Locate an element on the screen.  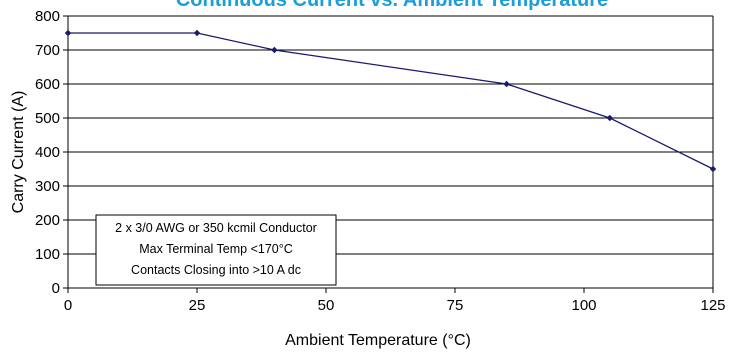
x-tick-label: 100 is located at coordinates (583, 305).